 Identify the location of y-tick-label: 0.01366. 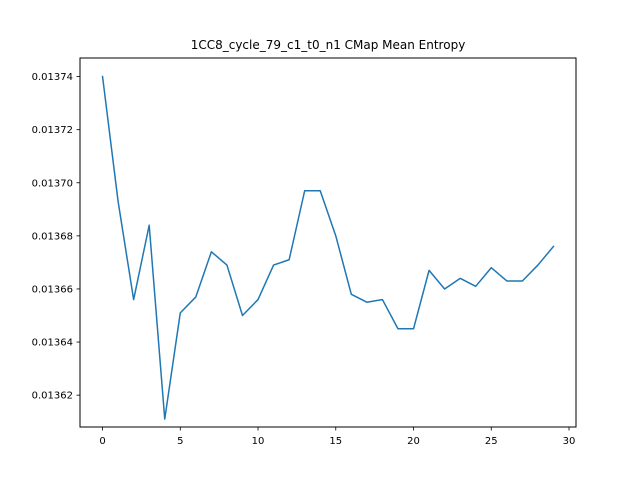
(52, 289).